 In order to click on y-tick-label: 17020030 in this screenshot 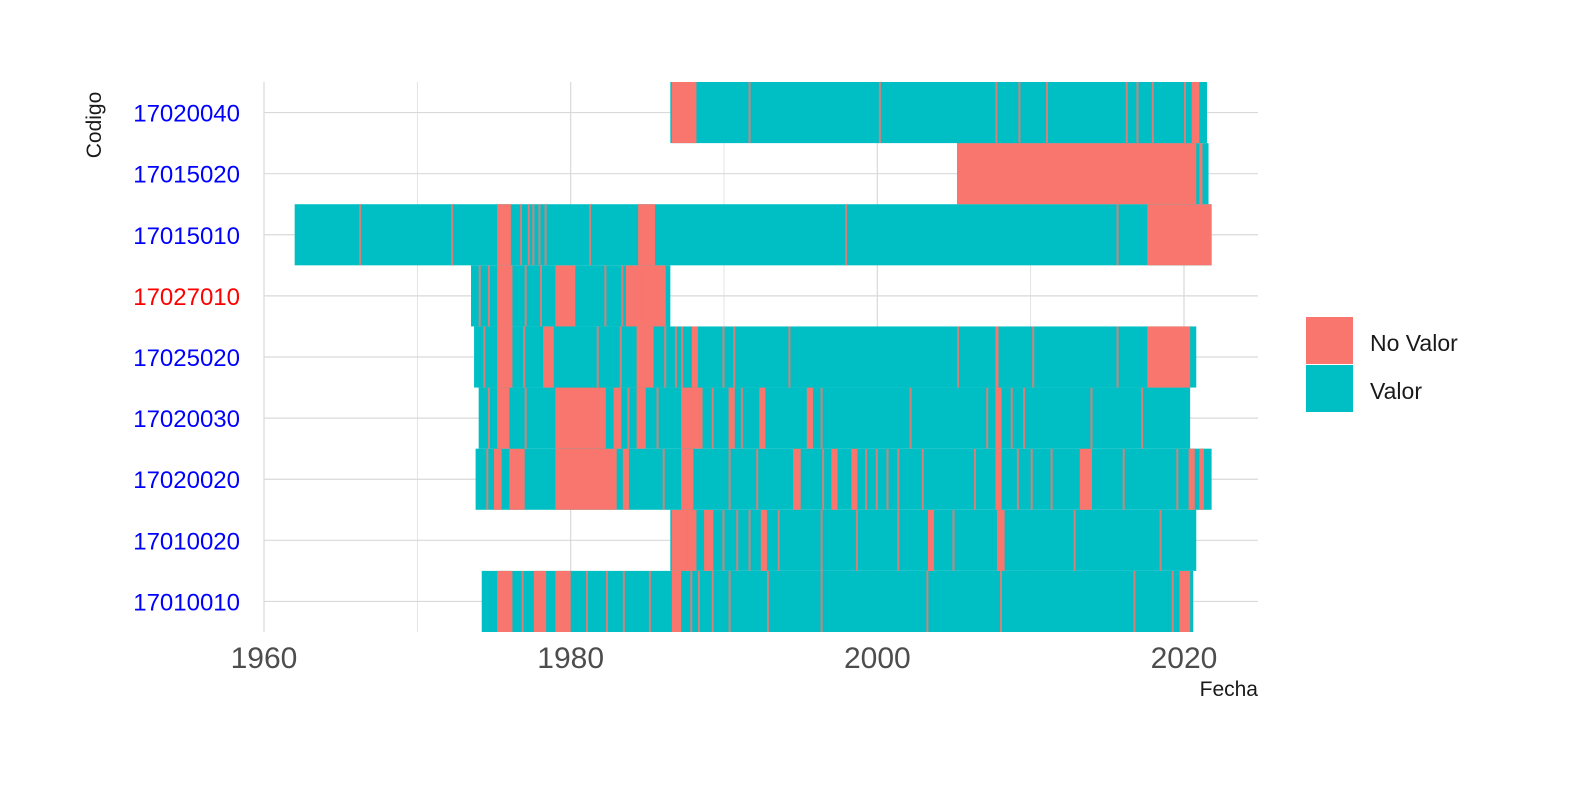, I will do `click(186, 419)`.